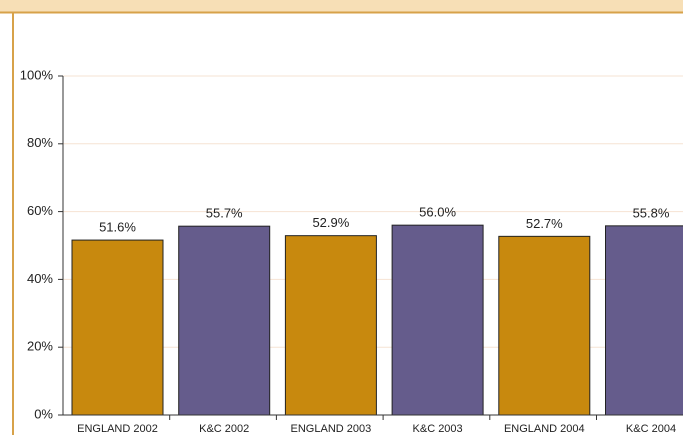  I want to click on x-tick-label: ENGLAND 2004, so click(544, 429).